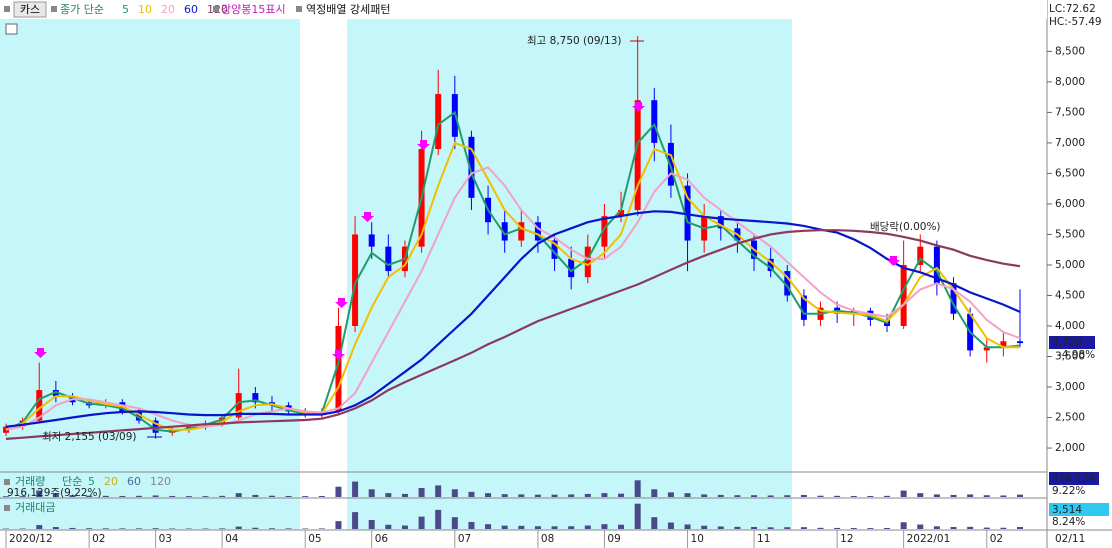 The image size is (1112, 548). Describe the element at coordinates (1070, 356) in the screenshot. I see `y-tick-label: 3,500` at that location.